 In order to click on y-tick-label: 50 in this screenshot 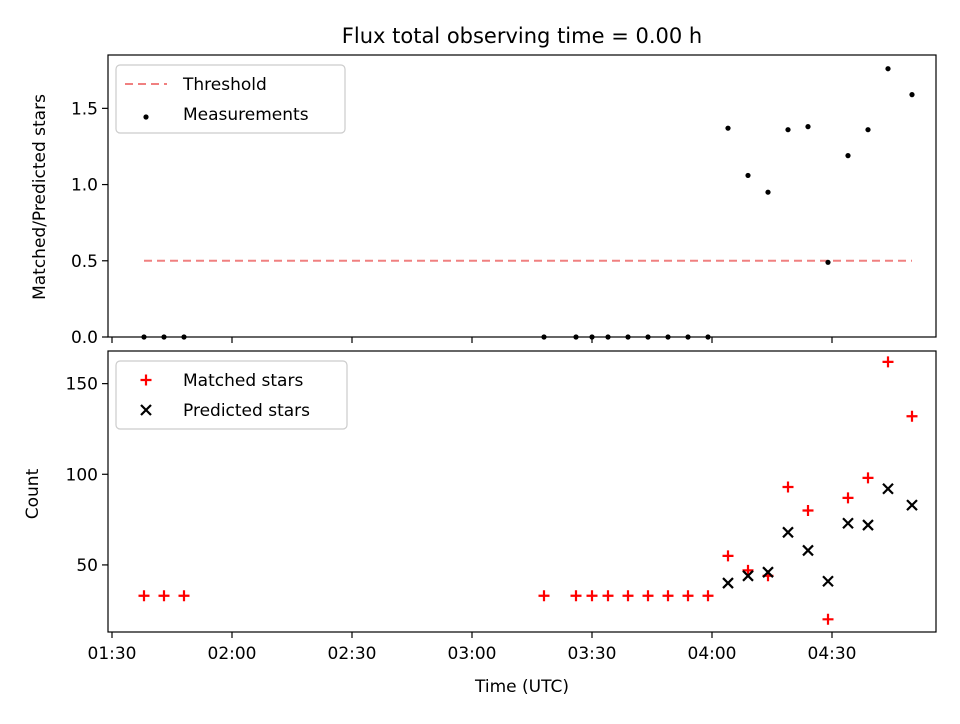, I will do `click(87, 566)`.